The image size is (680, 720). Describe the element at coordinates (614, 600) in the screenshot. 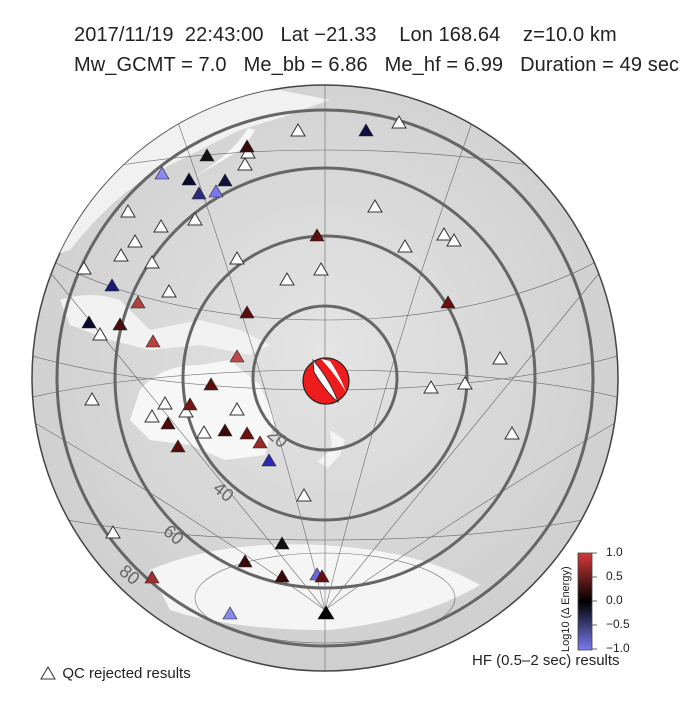

I see `colorbar-tick: 0.0` at that location.